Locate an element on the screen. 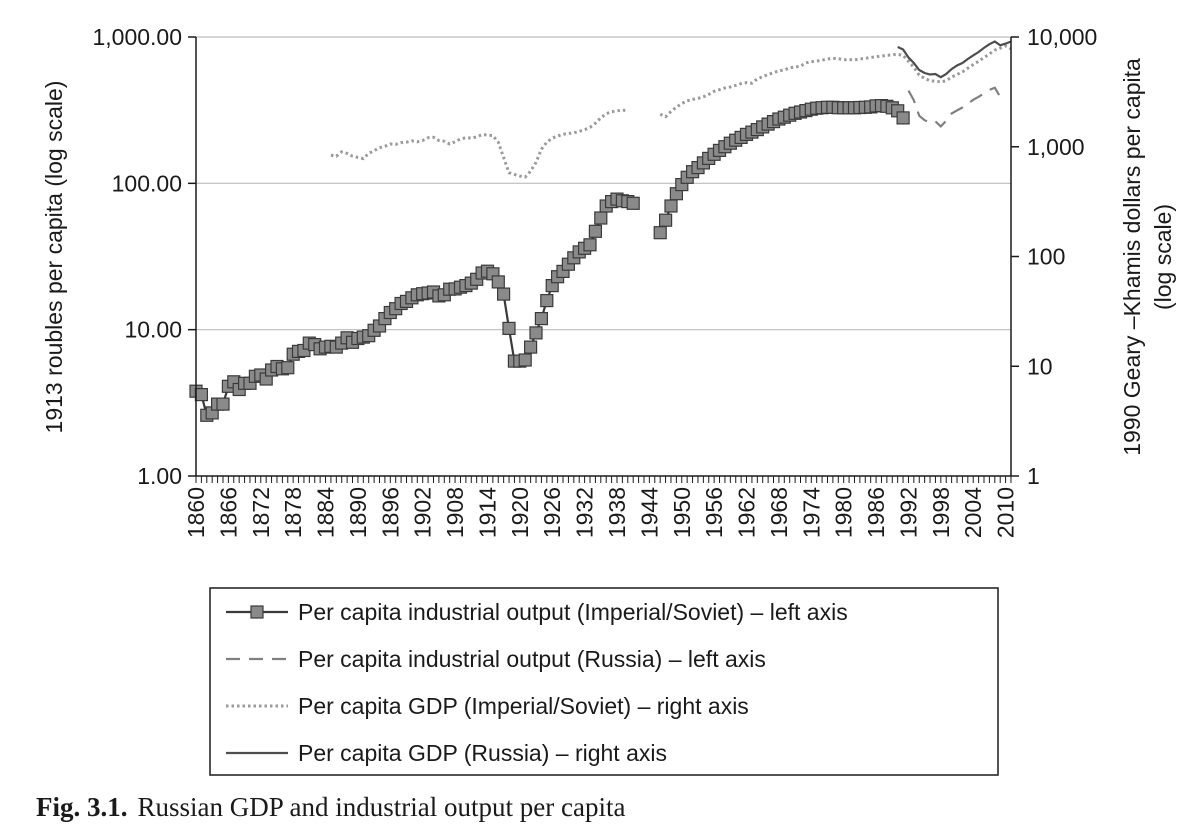 This screenshot has height=838, width=1204. x-tick-label: 1986 is located at coordinates (876, 512).